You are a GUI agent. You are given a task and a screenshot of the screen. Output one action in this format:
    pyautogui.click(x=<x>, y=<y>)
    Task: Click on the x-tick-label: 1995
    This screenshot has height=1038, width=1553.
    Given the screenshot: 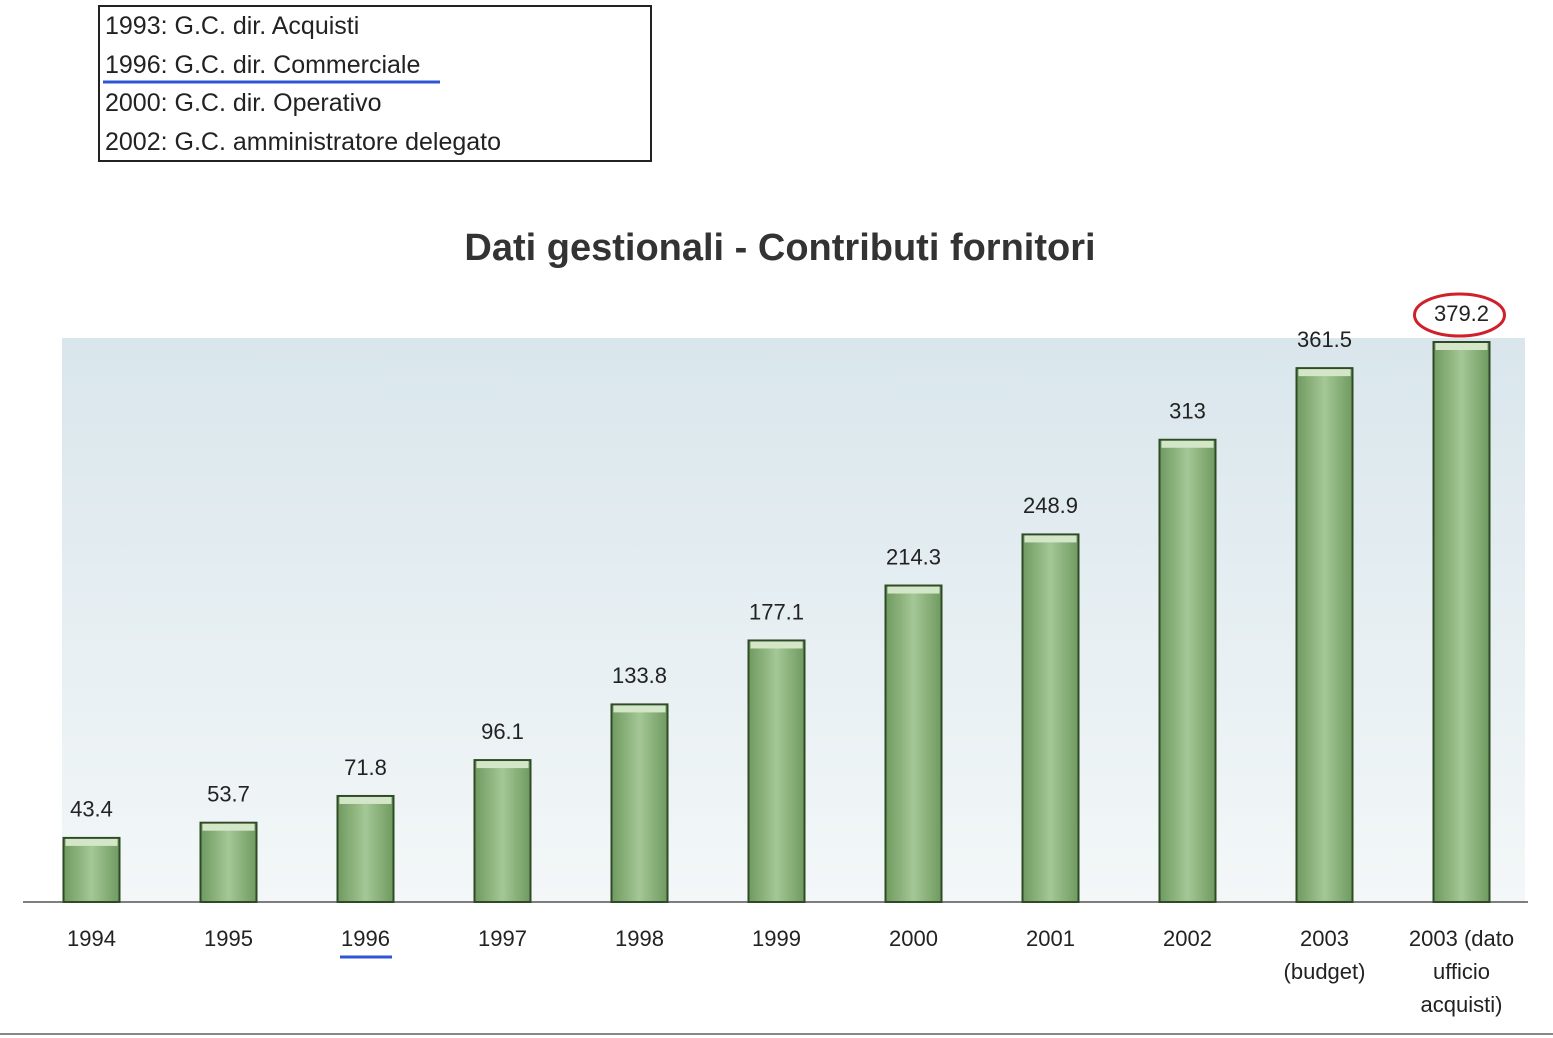 What is the action you would take?
    pyautogui.click(x=228, y=938)
    